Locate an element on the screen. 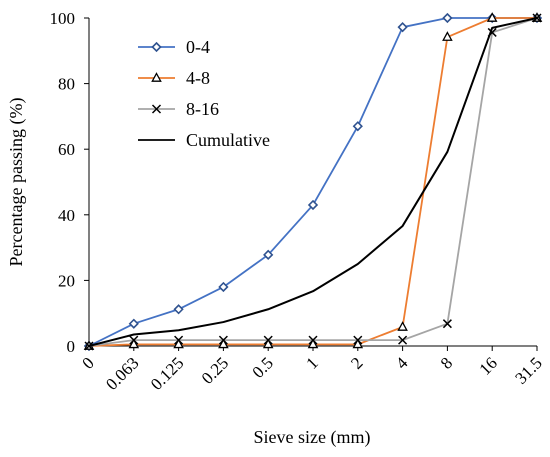  legend-item: Cumulative is located at coordinates (204, 140).